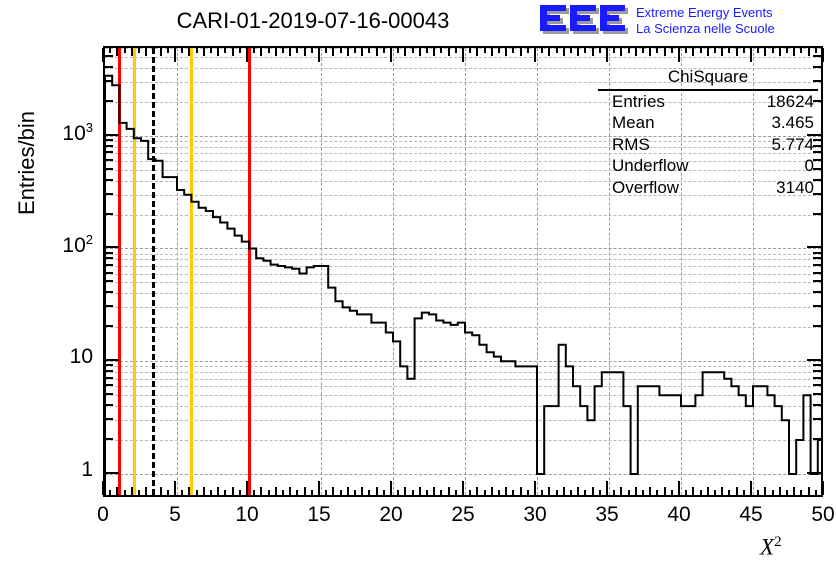 The height and width of the screenshot is (572, 836). What do you see at coordinates (58, 133) in the screenshot?
I see `y-axis-tick-label: 103` at bounding box center [58, 133].